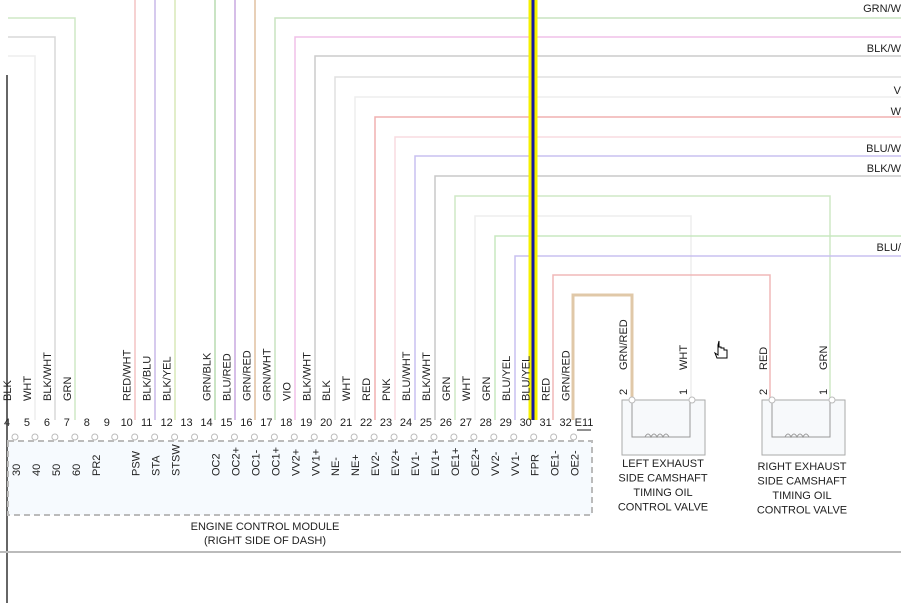 The height and width of the screenshot is (603, 901). I want to click on valve-label: RIGHT EXHAUST, so click(801, 467).